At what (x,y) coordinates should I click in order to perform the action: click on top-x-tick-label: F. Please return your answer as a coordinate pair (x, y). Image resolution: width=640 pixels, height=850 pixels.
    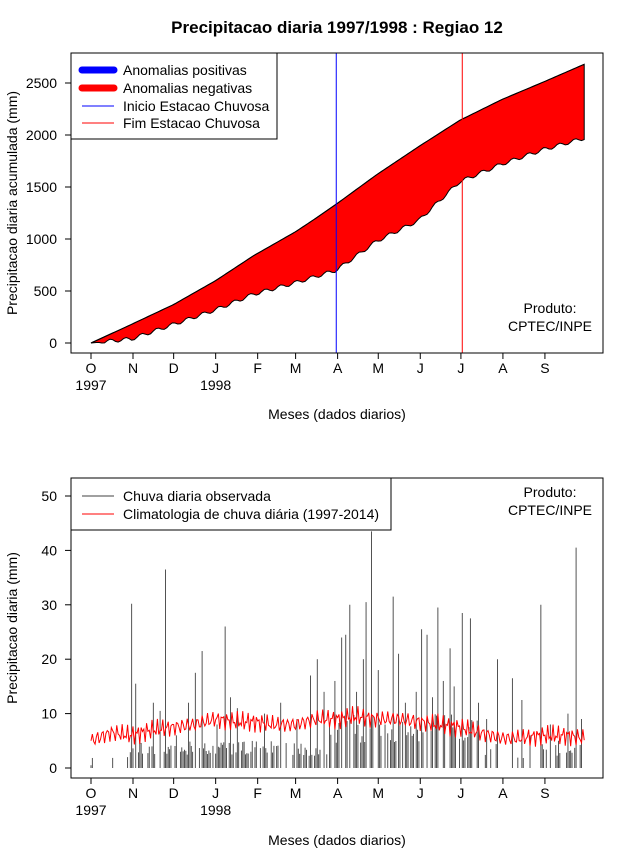
    Looking at the image, I should click on (257, 368).